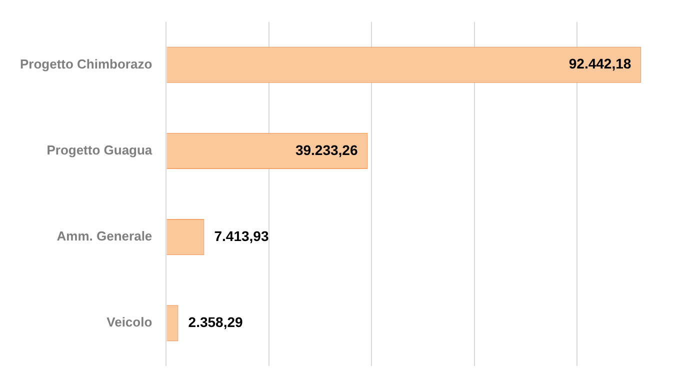  I want to click on data-label: 7.413,93, so click(241, 236).